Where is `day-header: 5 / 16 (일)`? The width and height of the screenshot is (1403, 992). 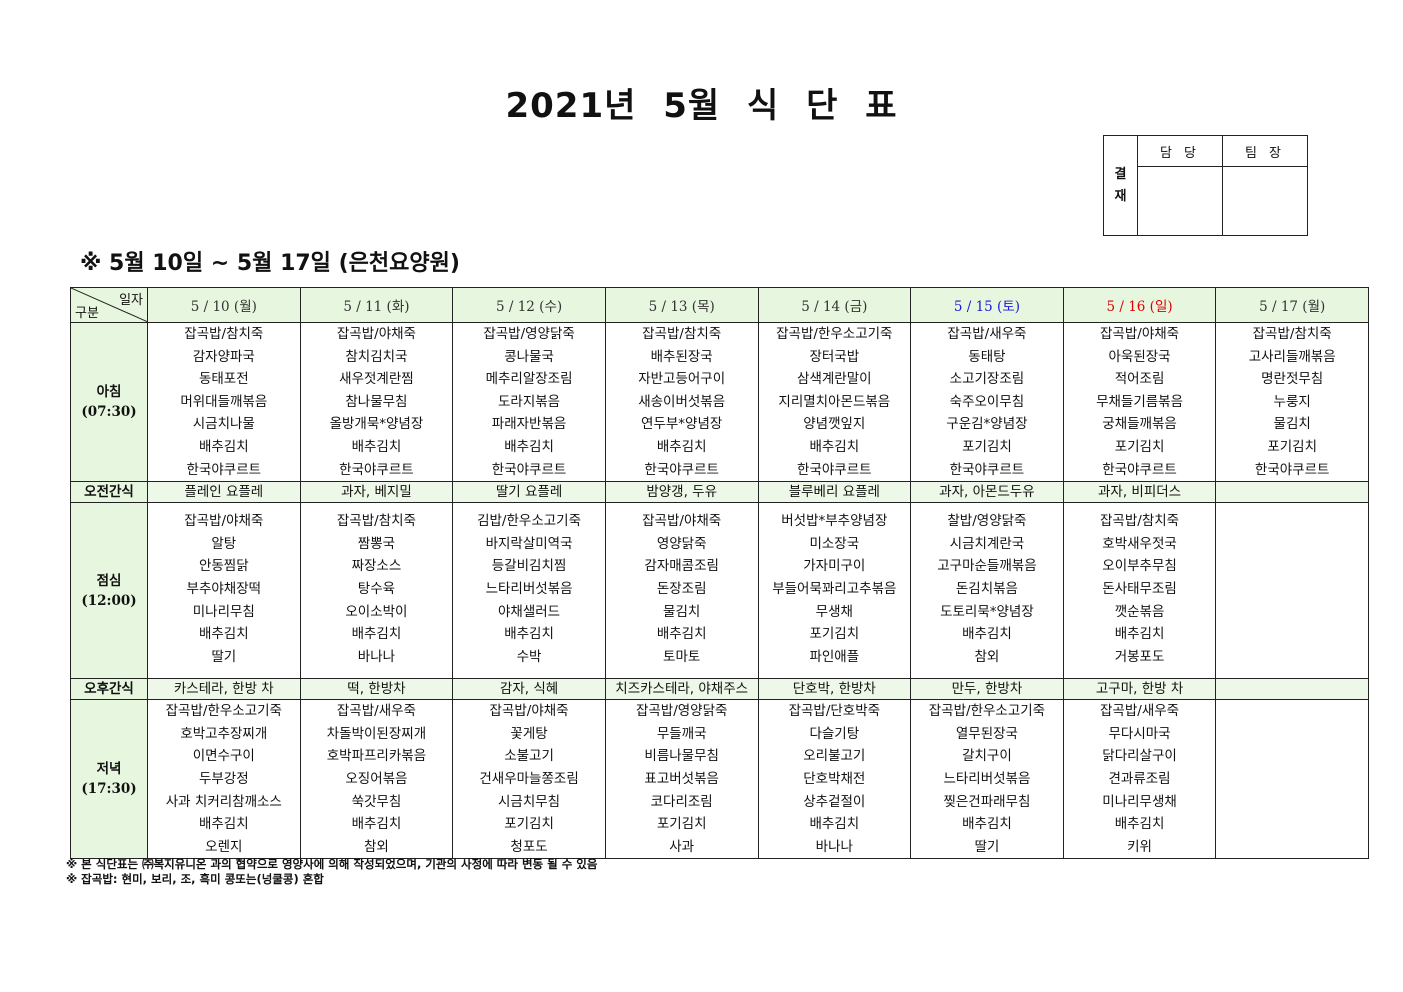 day-header: 5 / 16 (일) is located at coordinates (1139, 305).